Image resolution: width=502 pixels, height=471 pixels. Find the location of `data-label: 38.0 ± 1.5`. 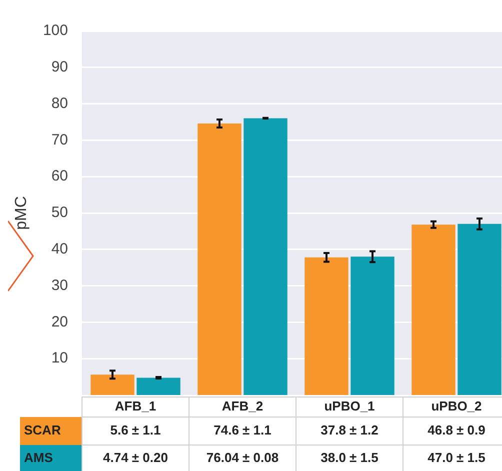

data-label: 38.0 ± 1.5 is located at coordinates (349, 458).